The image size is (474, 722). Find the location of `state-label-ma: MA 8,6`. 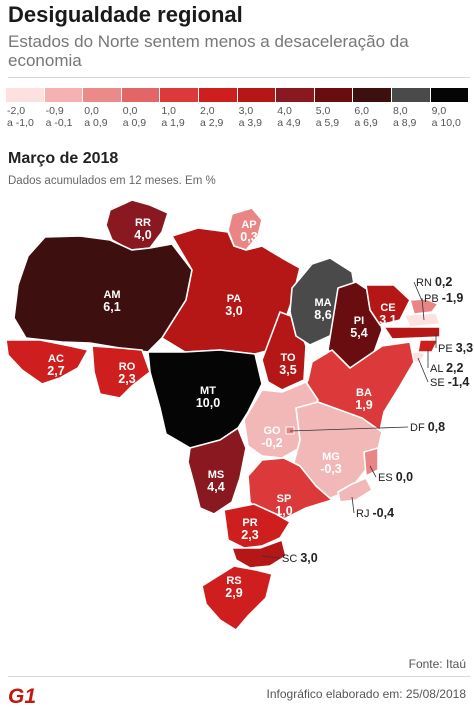

state-label-ma: MA 8,6 is located at coordinates (322, 309).